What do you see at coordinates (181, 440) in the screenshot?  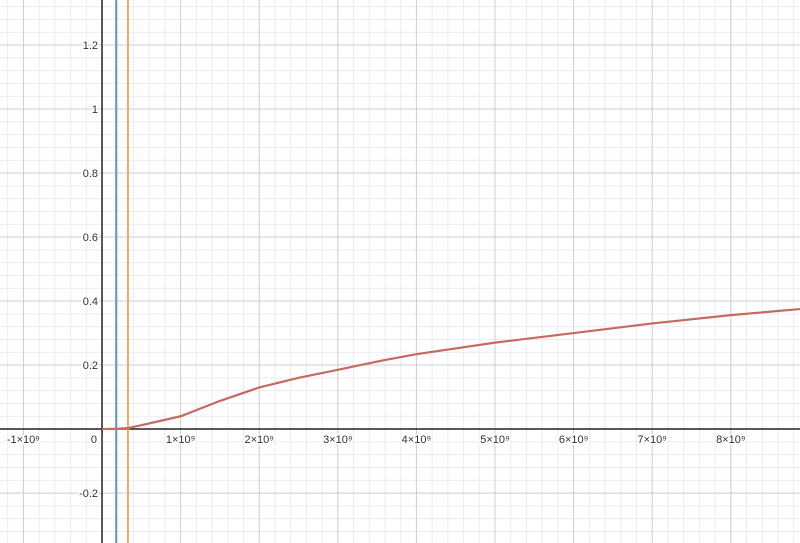 I see `x-tick-label: 1×10⁹` at bounding box center [181, 440].